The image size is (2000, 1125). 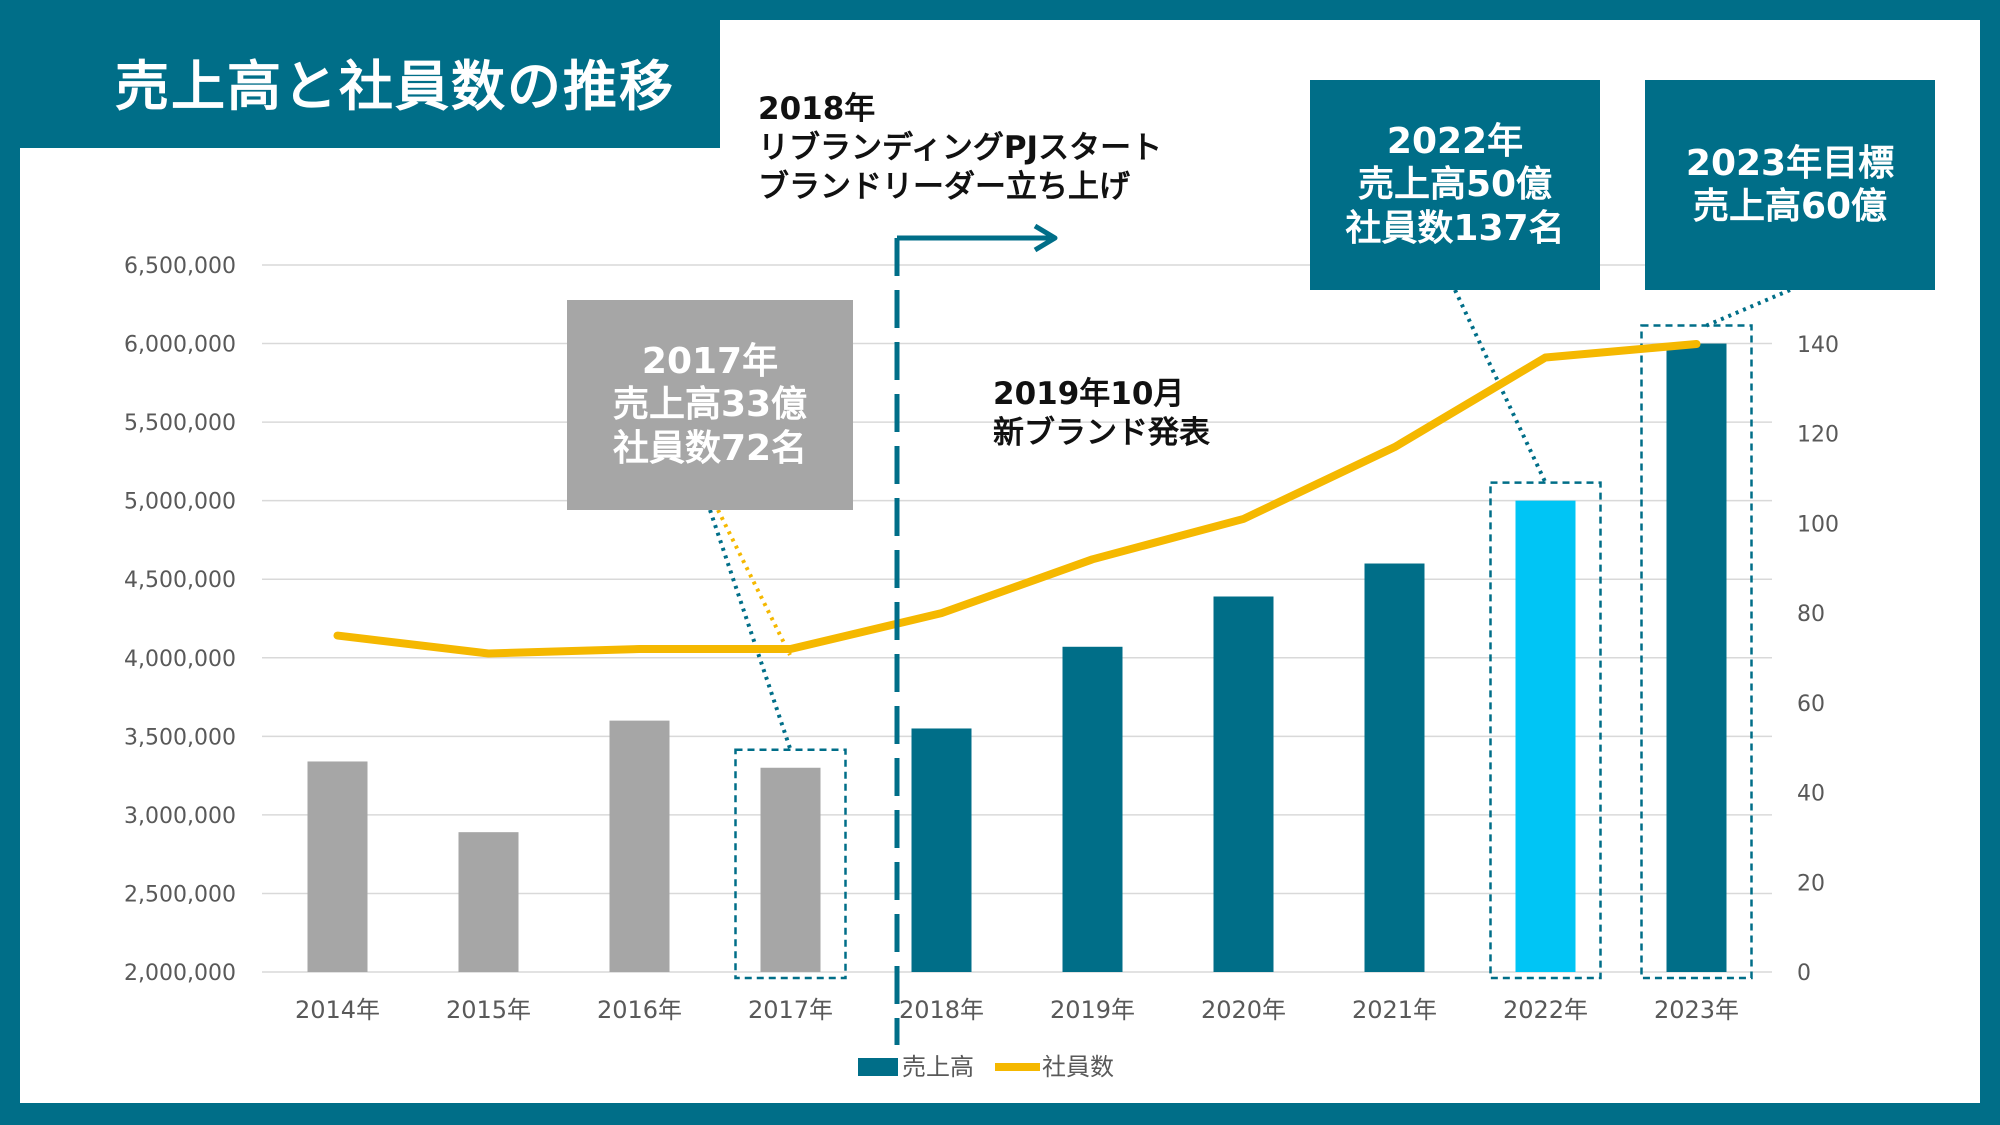 I want to click on frame-2023, so click(x=1696, y=652).